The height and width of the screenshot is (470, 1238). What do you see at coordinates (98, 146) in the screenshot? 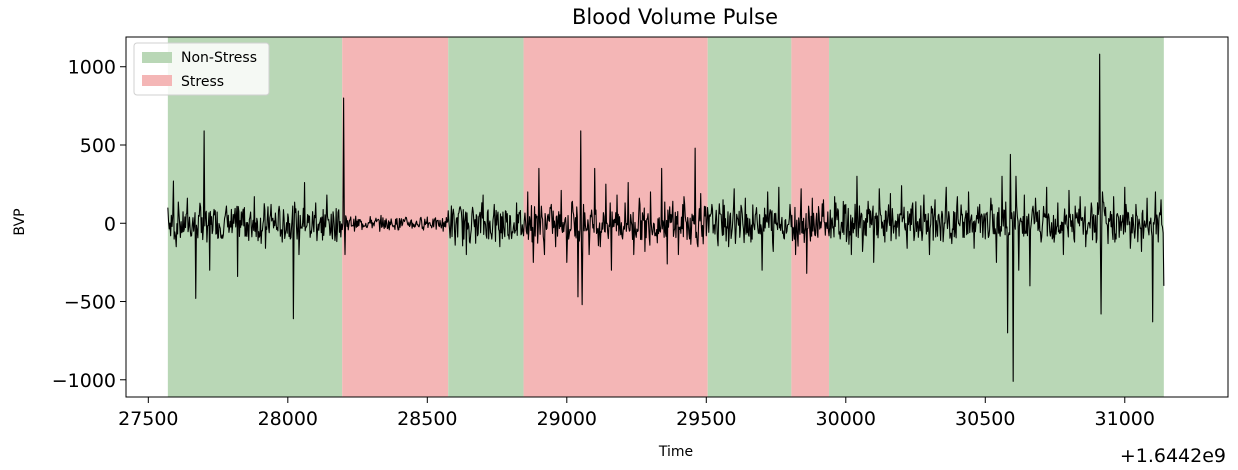
I see `y-tick-label-500: 500` at bounding box center [98, 146].